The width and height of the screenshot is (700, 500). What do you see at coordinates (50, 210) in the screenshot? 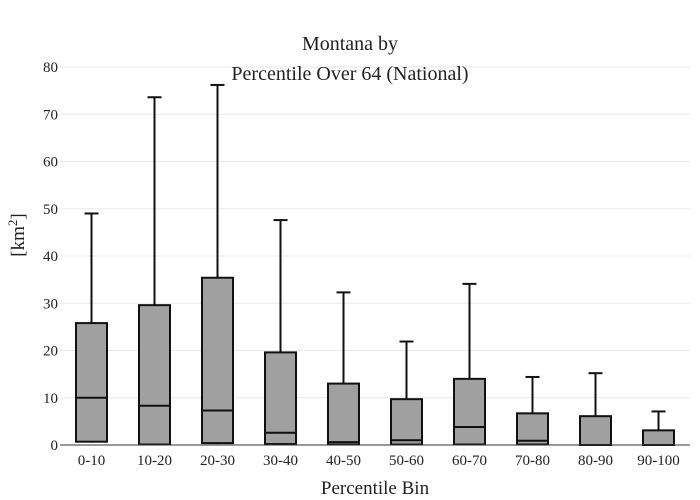
I see `y-tick-label: 50` at bounding box center [50, 210].